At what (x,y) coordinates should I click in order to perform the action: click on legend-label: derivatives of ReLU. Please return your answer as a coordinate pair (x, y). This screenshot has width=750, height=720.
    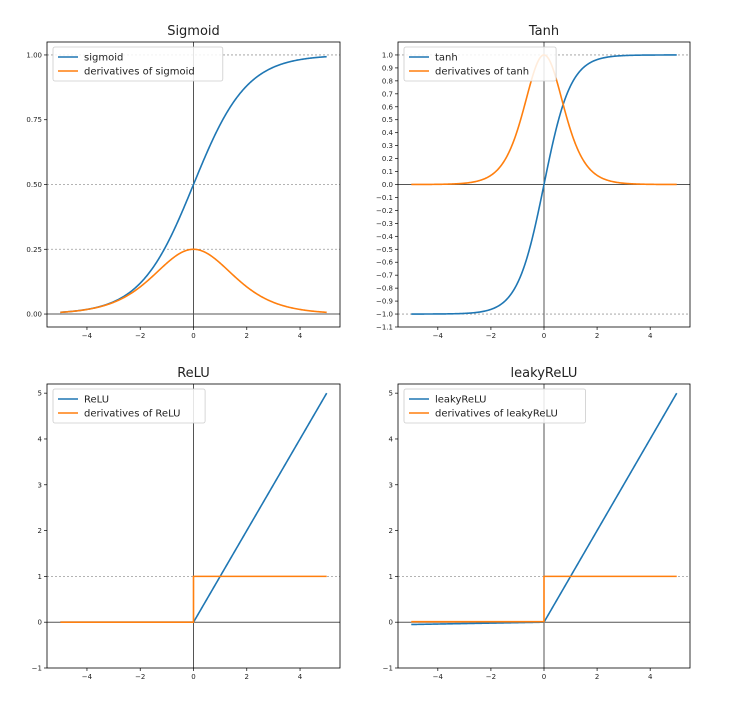
    Looking at the image, I should click on (132, 414).